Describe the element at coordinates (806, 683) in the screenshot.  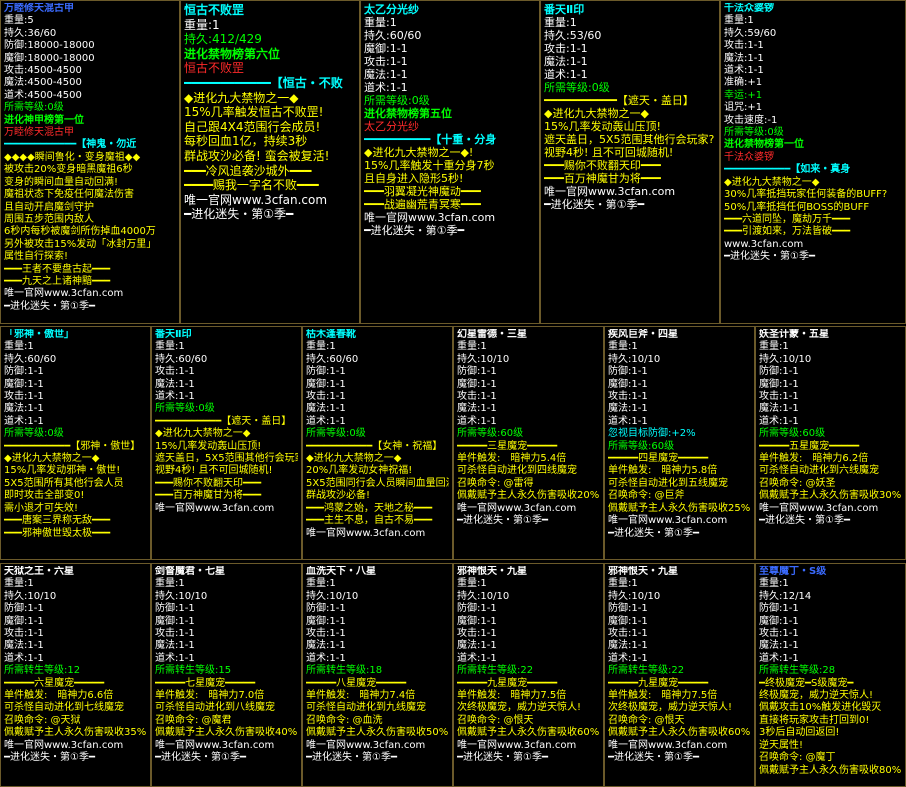
I see `item-attribute-line: ━终极魔宠━S级魔宠━` at that location.